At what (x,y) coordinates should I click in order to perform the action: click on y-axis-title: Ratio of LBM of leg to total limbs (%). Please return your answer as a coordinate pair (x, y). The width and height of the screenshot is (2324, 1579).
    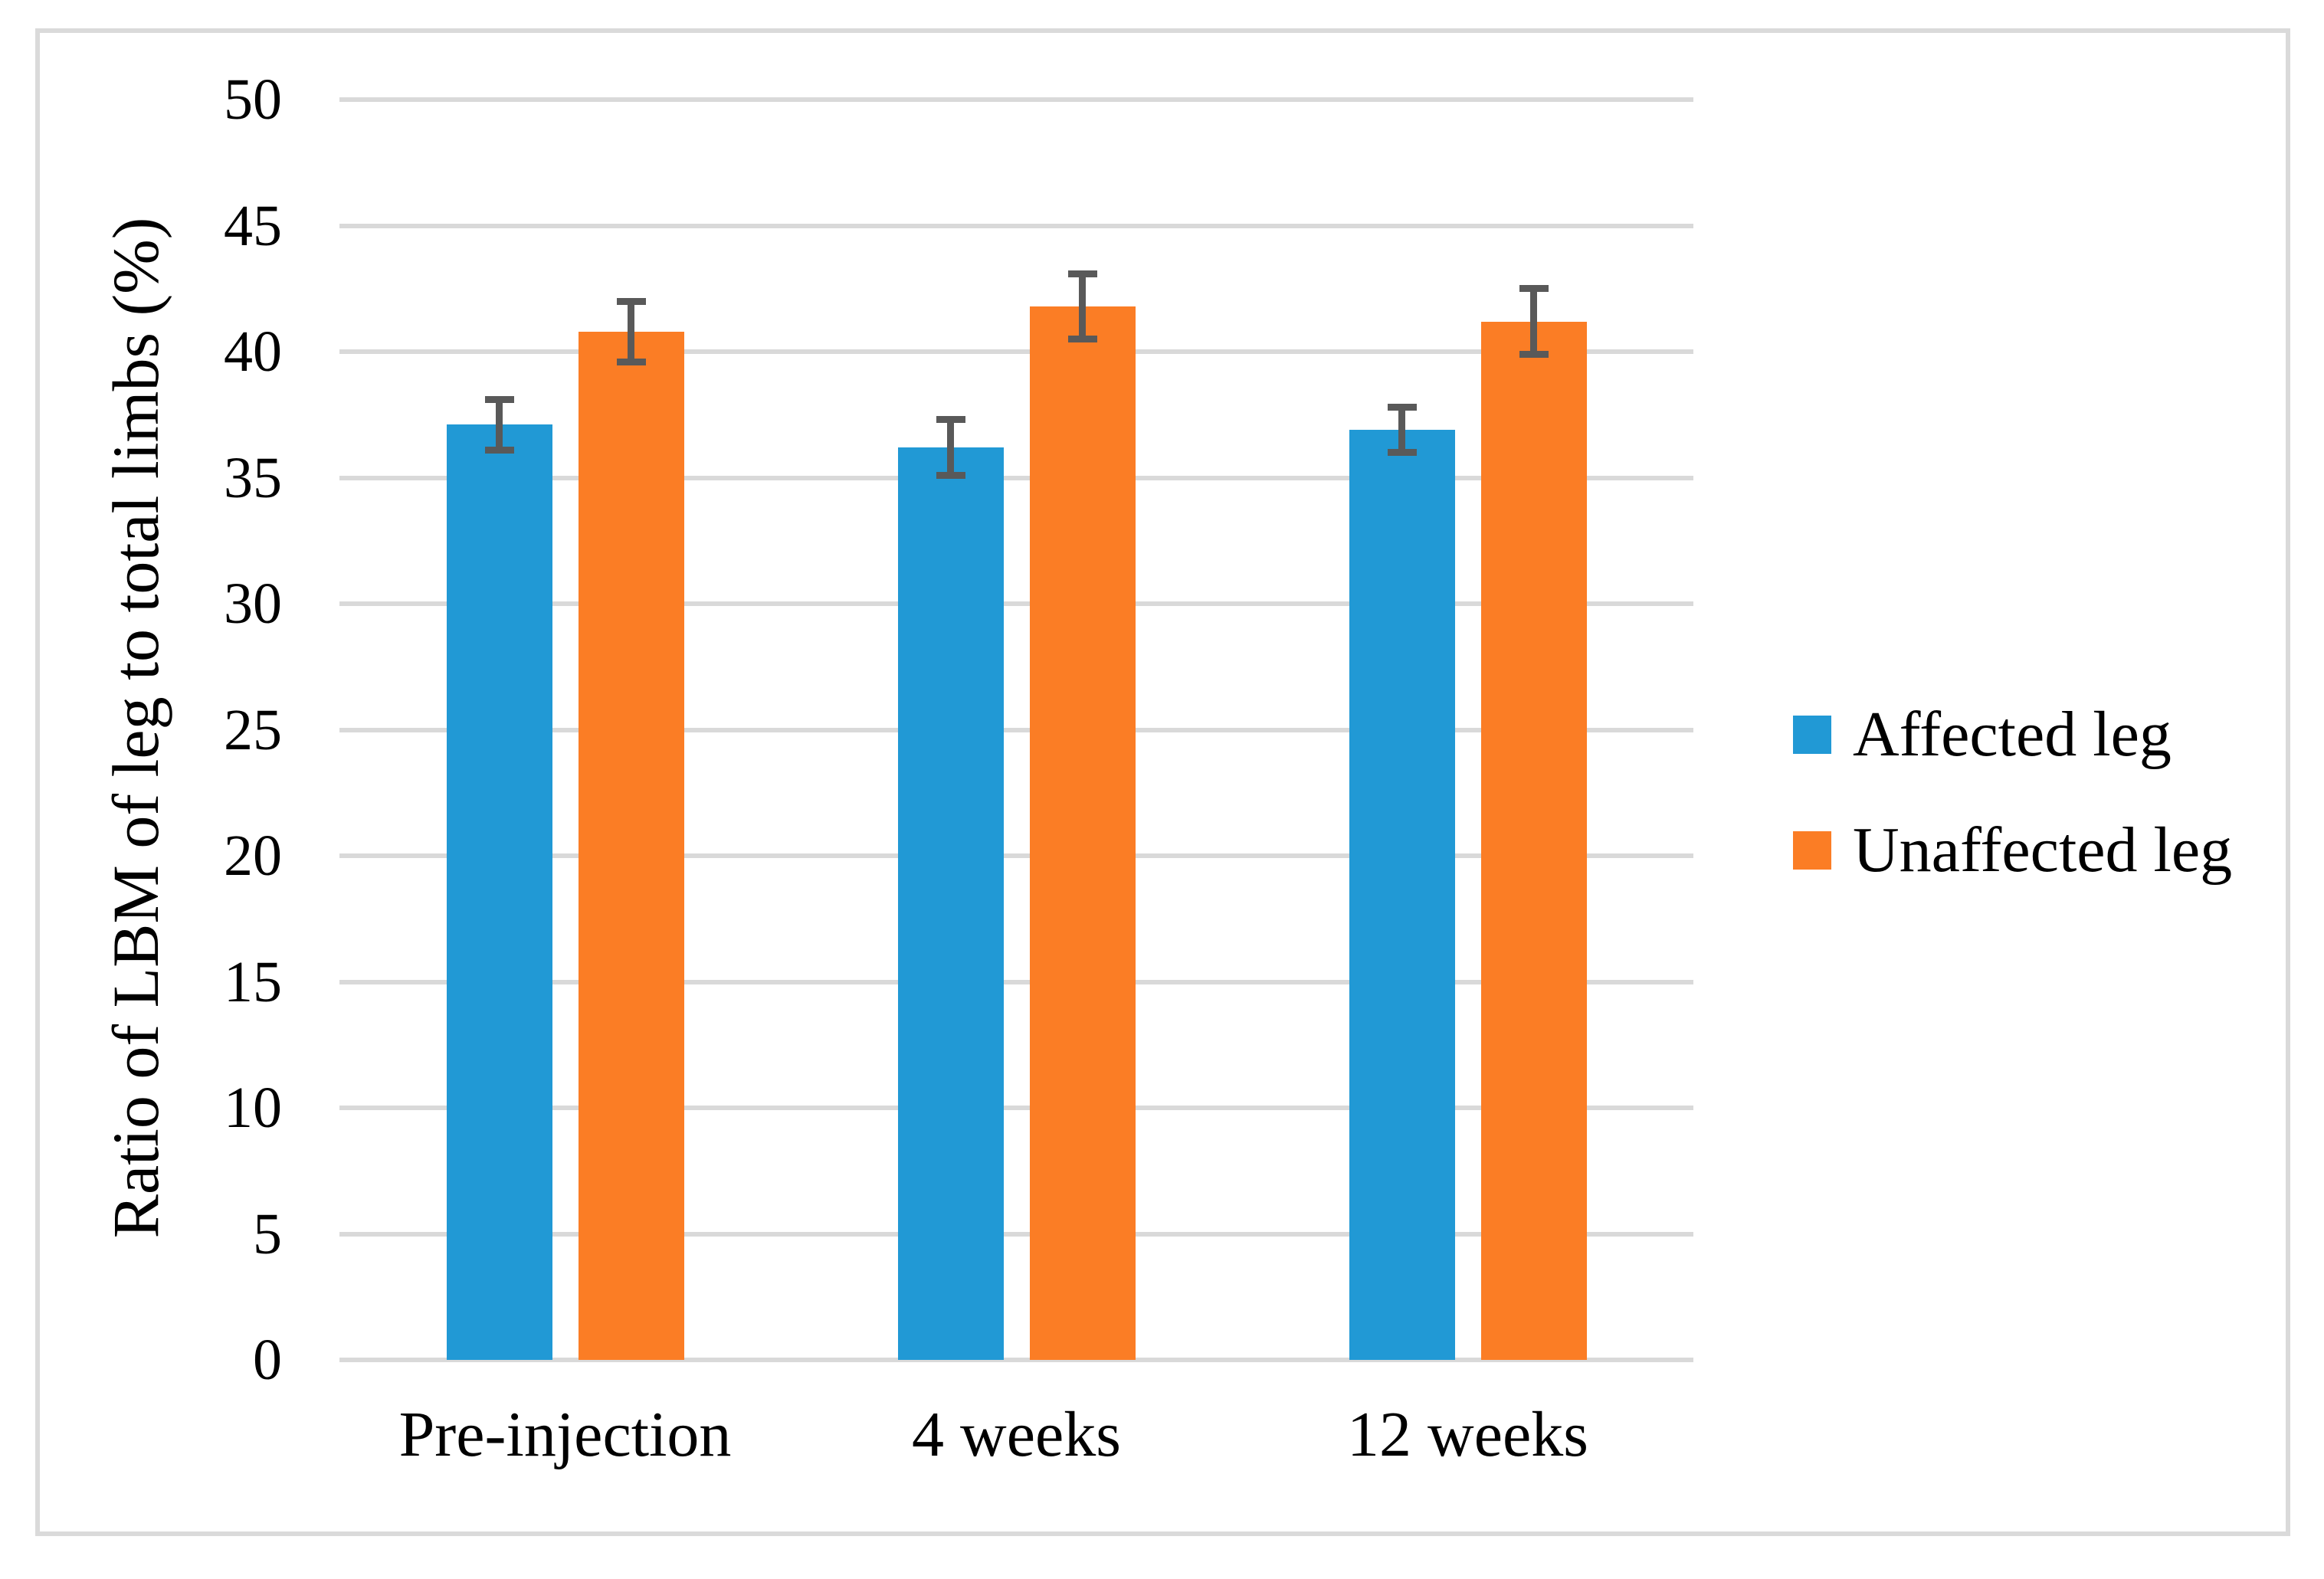
    Looking at the image, I should click on (135, 728).